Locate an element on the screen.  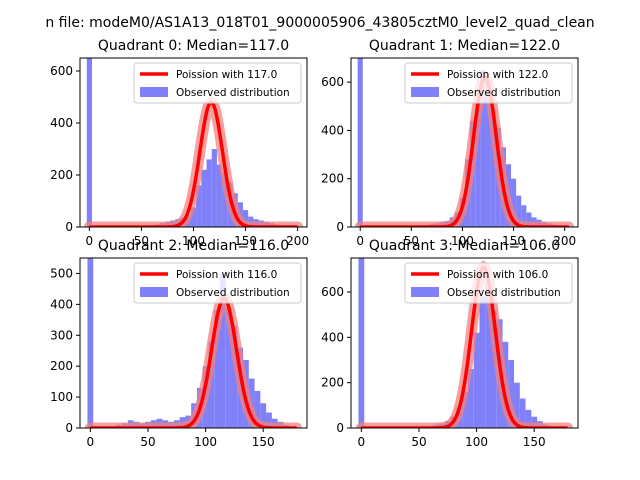
legend-label-poisson: Poission with 122.0 is located at coordinates (497, 75).